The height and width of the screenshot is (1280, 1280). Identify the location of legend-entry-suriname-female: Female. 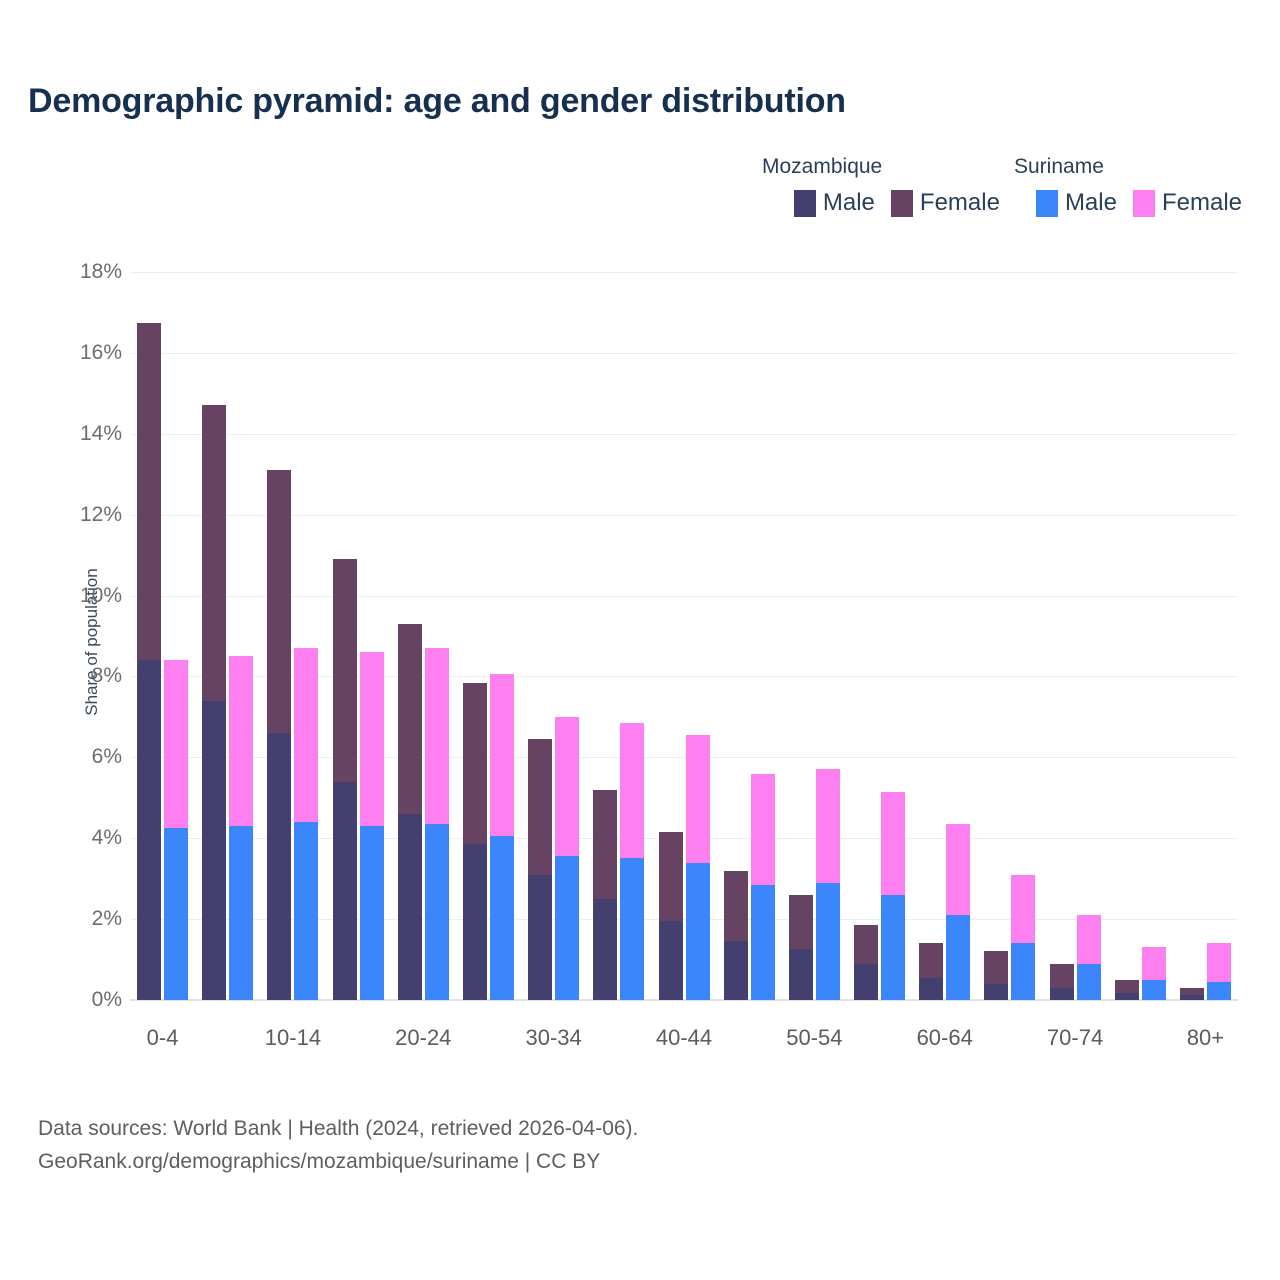
(1187, 203).